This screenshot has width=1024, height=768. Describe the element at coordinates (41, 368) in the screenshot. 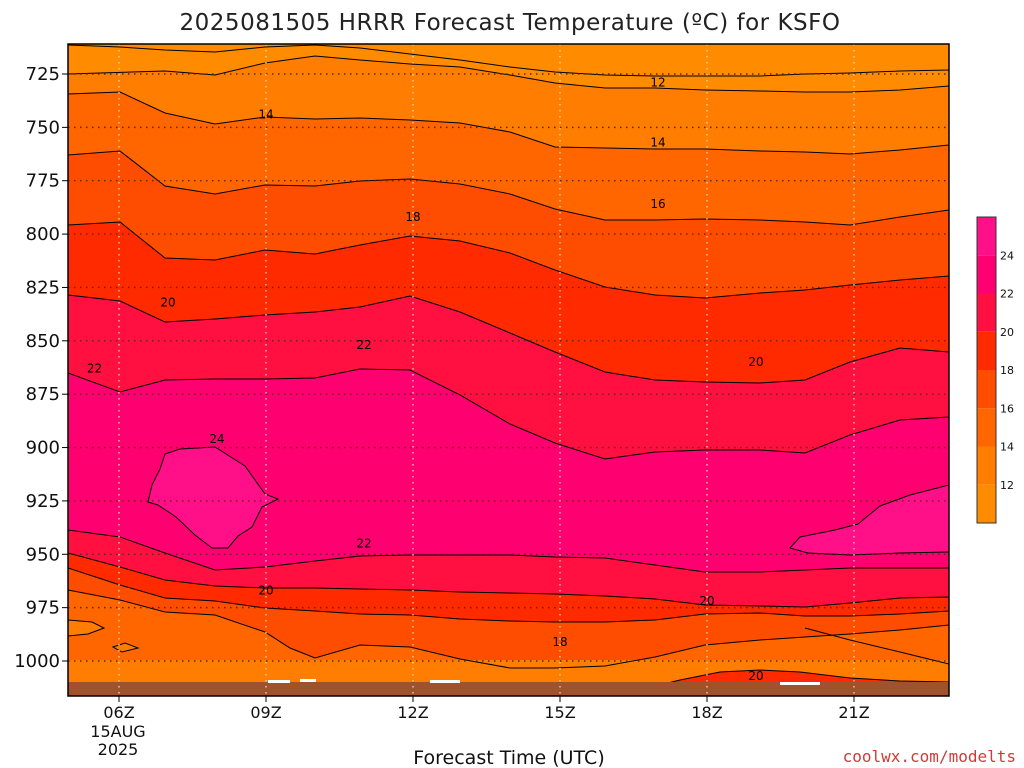

I see `y-axis: 725 750 775 800 825 850 875 900 925 950 975 1000` at that location.